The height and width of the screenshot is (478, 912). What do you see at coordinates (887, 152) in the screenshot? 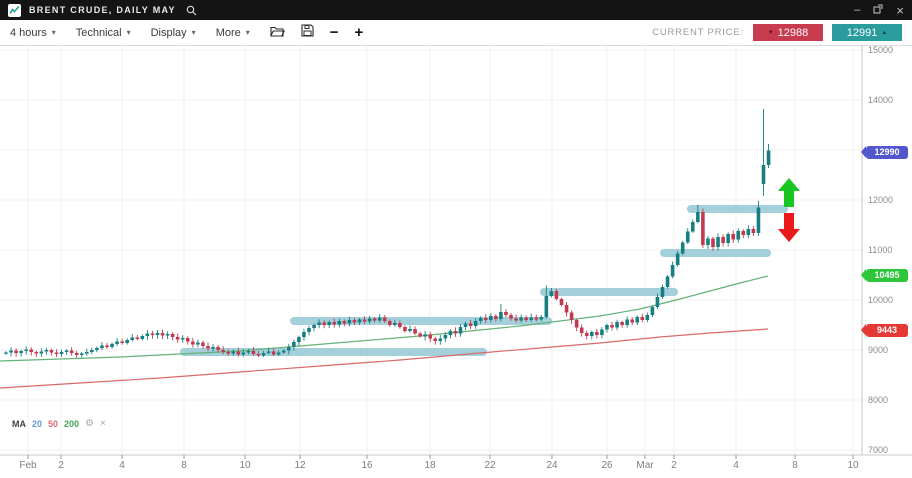
I see `current-price-axis-value: 12990` at bounding box center [887, 152].